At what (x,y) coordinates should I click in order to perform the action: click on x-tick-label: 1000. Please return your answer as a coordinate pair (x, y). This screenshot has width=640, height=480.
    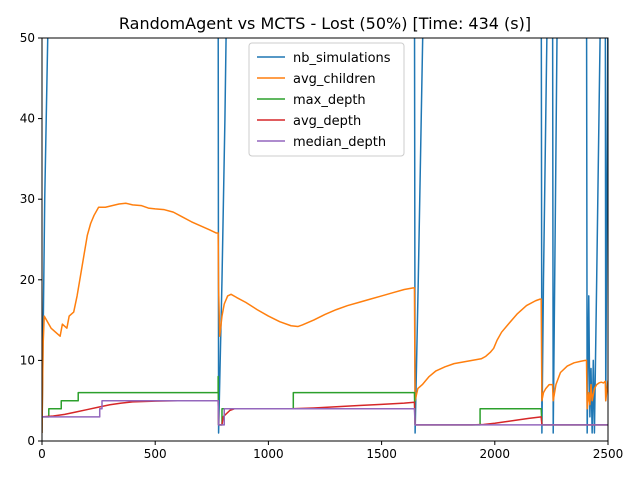
    Looking at the image, I should click on (268, 454).